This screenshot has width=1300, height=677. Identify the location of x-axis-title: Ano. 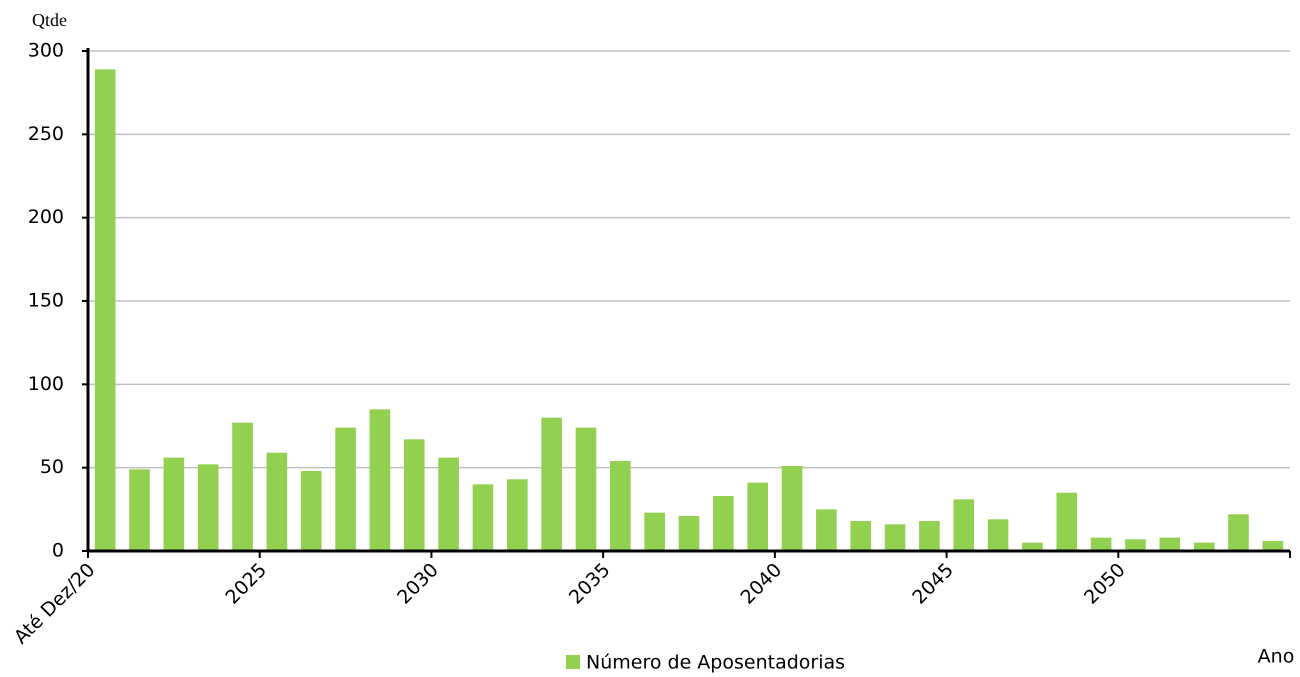
(1276, 657).